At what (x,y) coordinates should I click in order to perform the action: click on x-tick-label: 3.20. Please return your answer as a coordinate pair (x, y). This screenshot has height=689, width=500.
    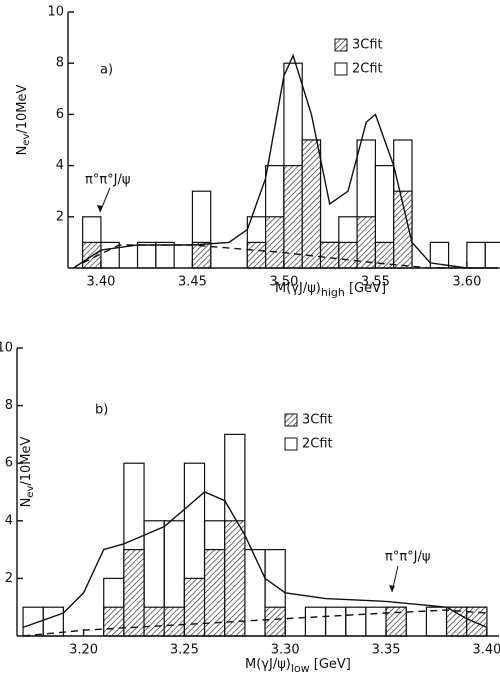
    Looking at the image, I should click on (83, 650).